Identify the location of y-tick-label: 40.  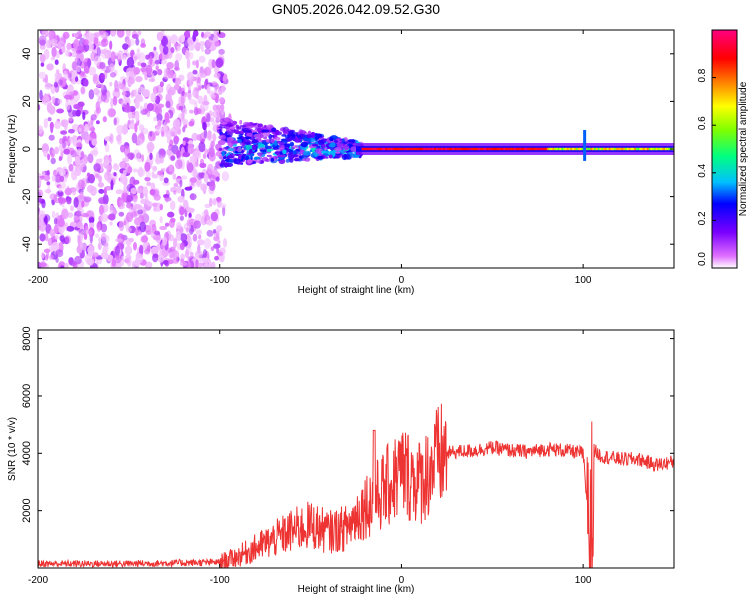
(27, 54).